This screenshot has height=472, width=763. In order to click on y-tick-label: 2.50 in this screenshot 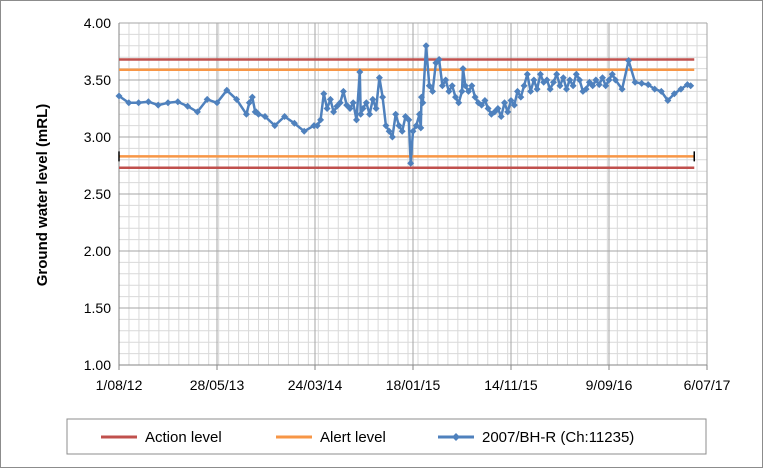, I will do `click(97, 194)`.